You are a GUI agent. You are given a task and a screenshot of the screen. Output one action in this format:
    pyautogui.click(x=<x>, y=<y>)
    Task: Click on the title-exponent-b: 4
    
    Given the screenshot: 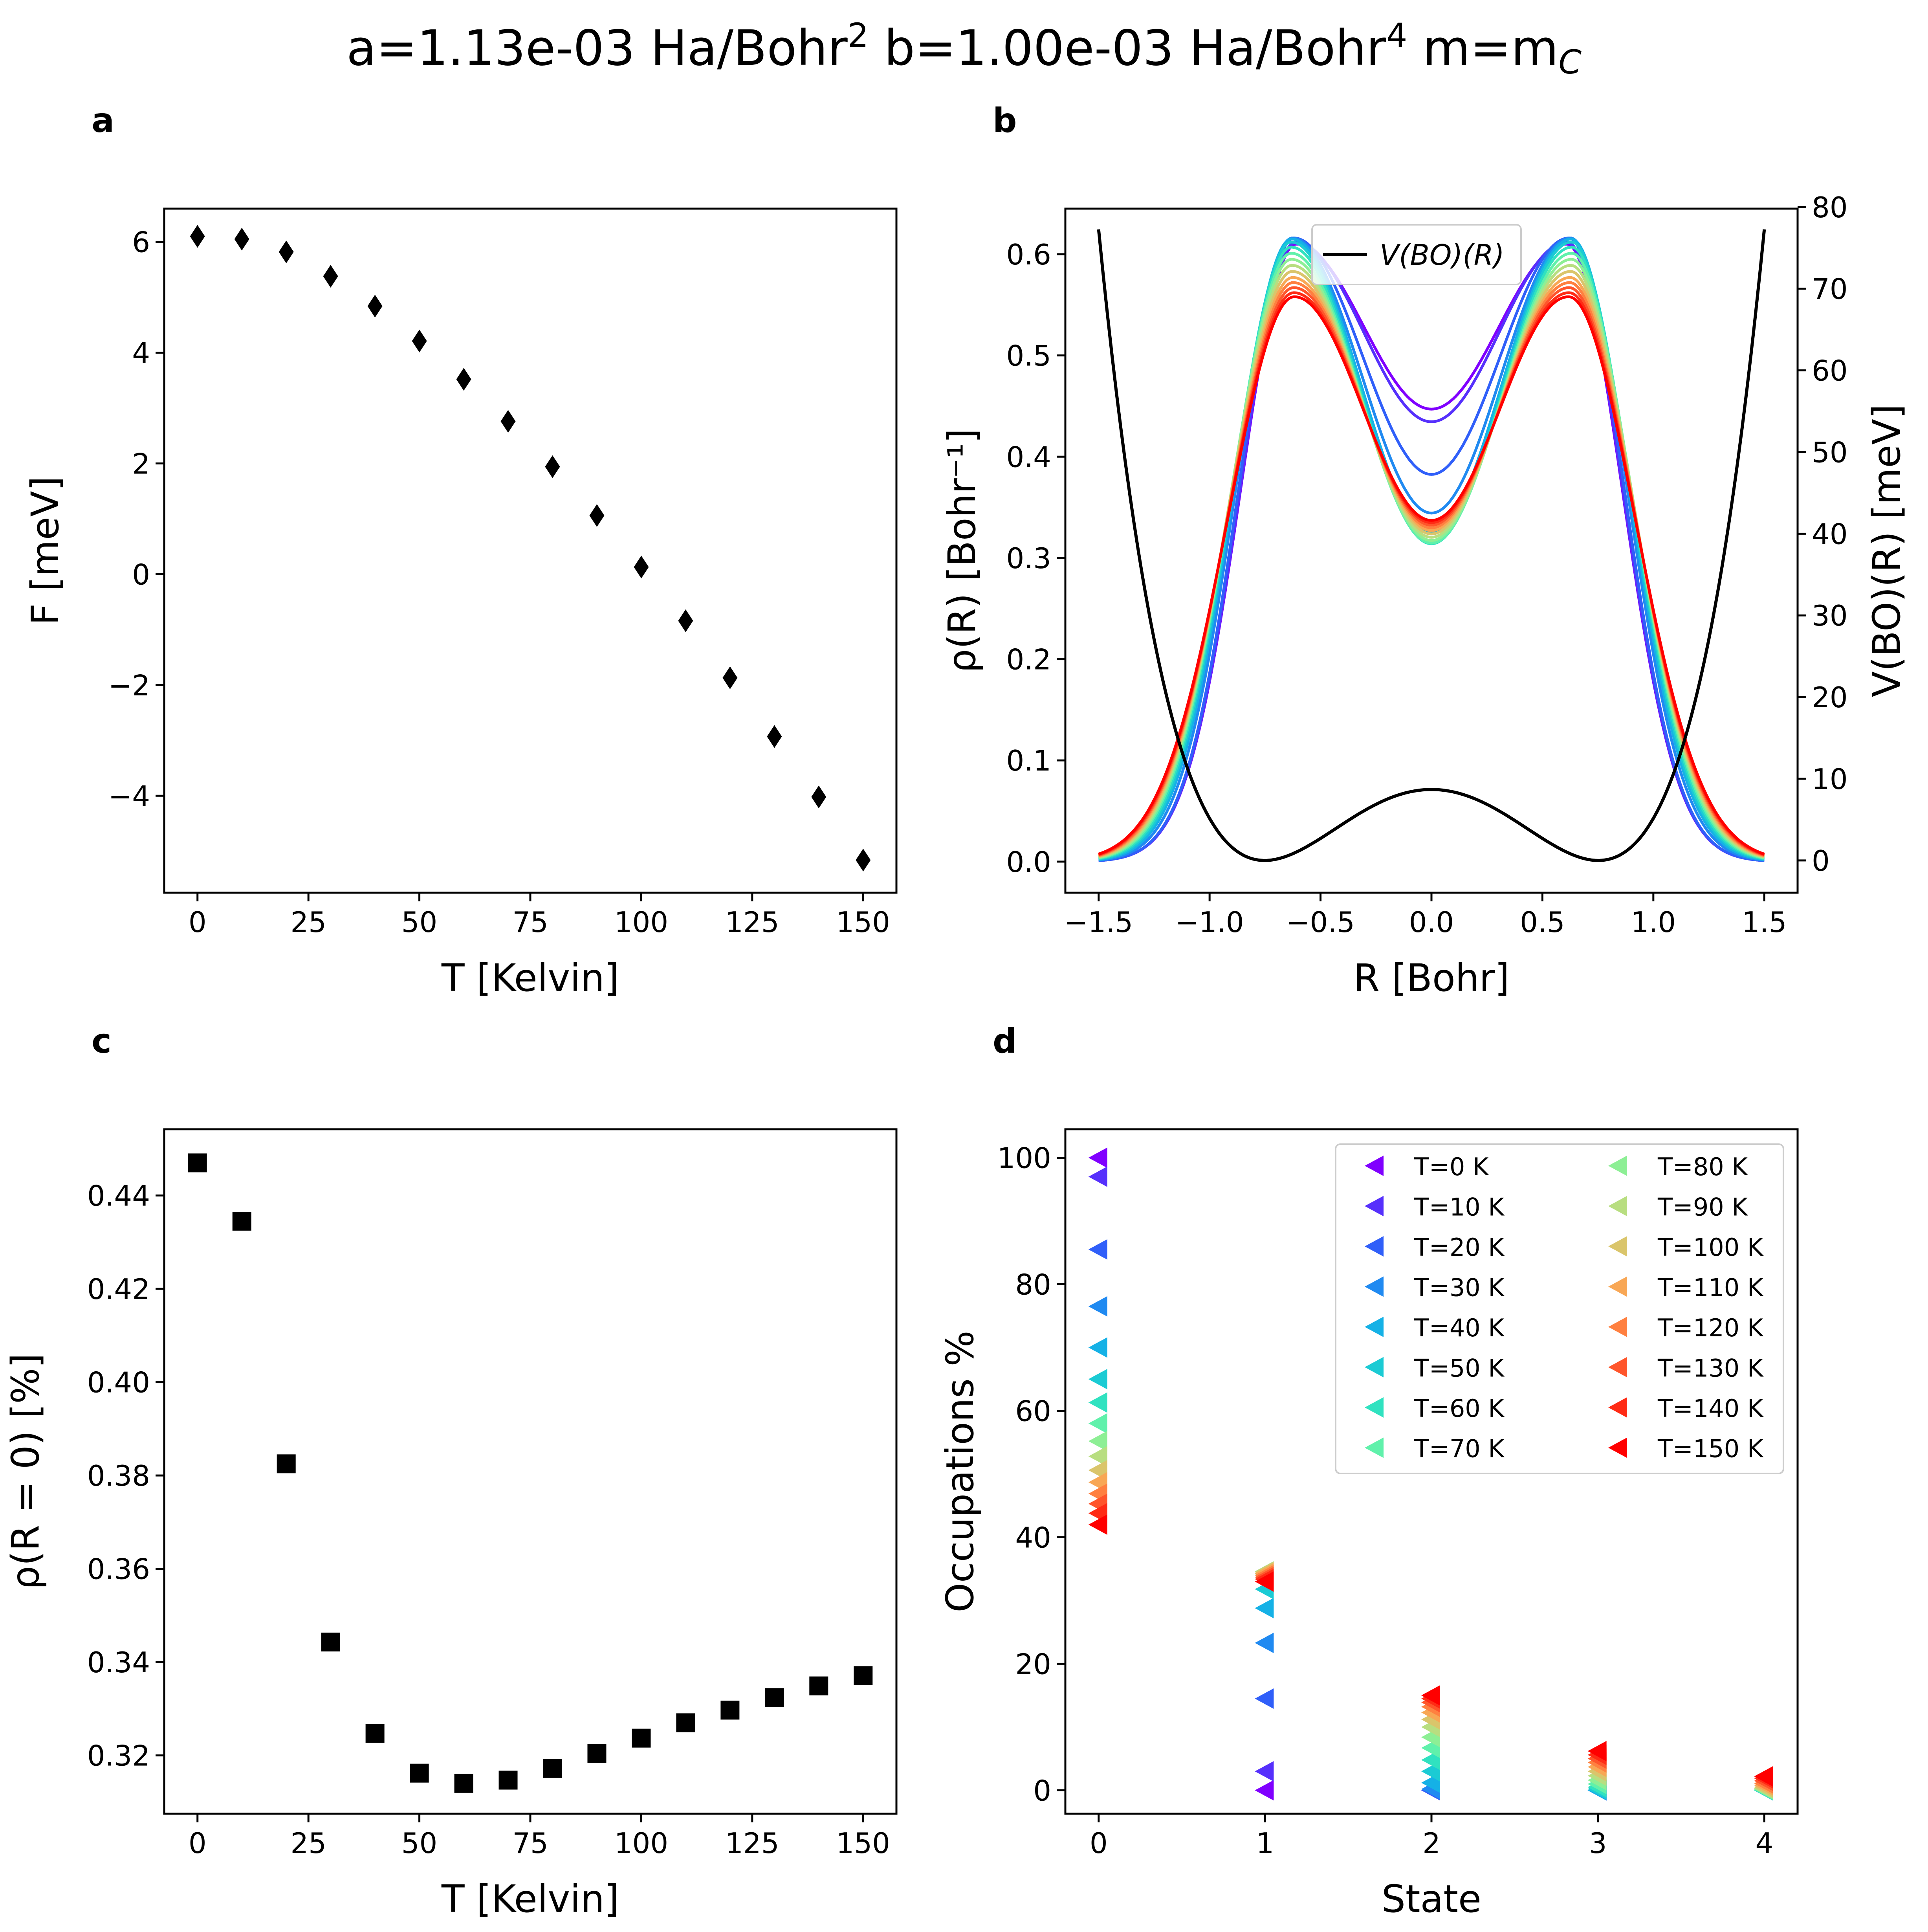 What is the action you would take?
    pyautogui.click(x=1396, y=35)
    